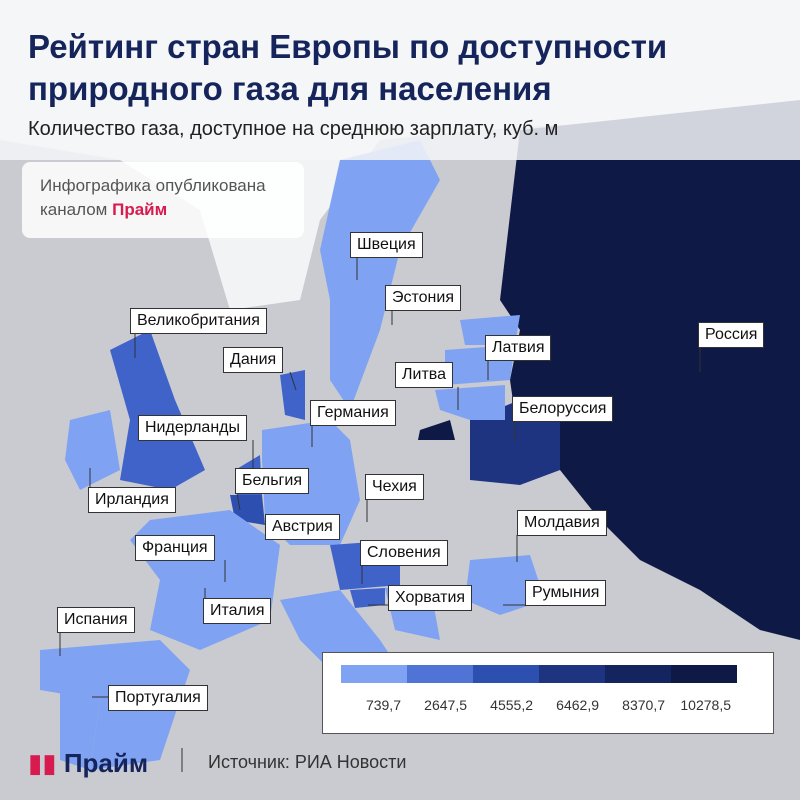 The height and width of the screenshot is (800, 800). Describe the element at coordinates (172, 210) in the screenshot. I see `badge-line: каналом Прайм` at that location.